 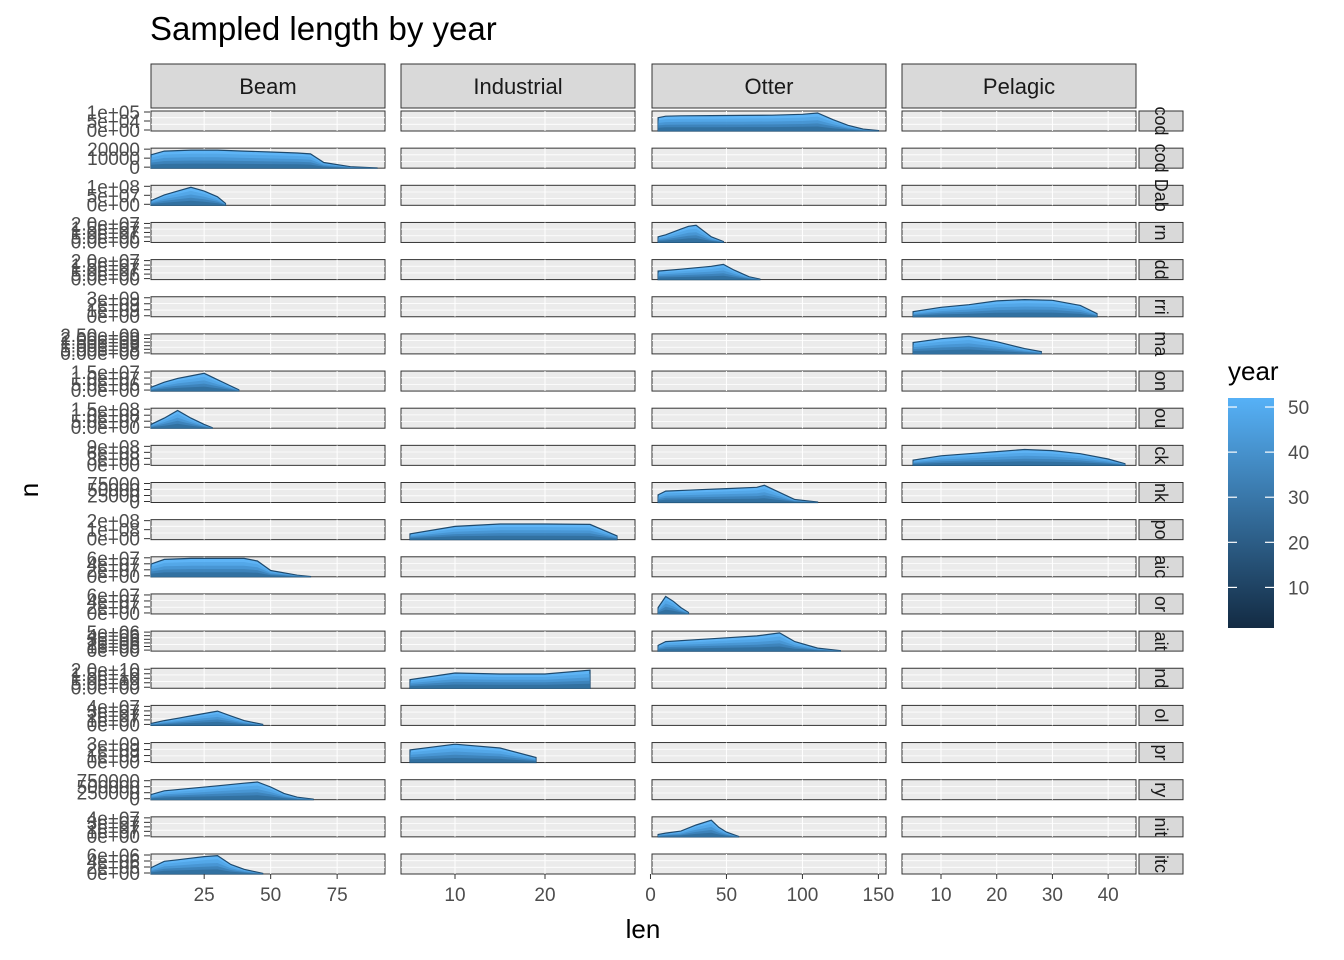 What do you see at coordinates (105, 688) in the screenshot?
I see `y-tick-label: 0.0e+00` at bounding box center [105, 688].